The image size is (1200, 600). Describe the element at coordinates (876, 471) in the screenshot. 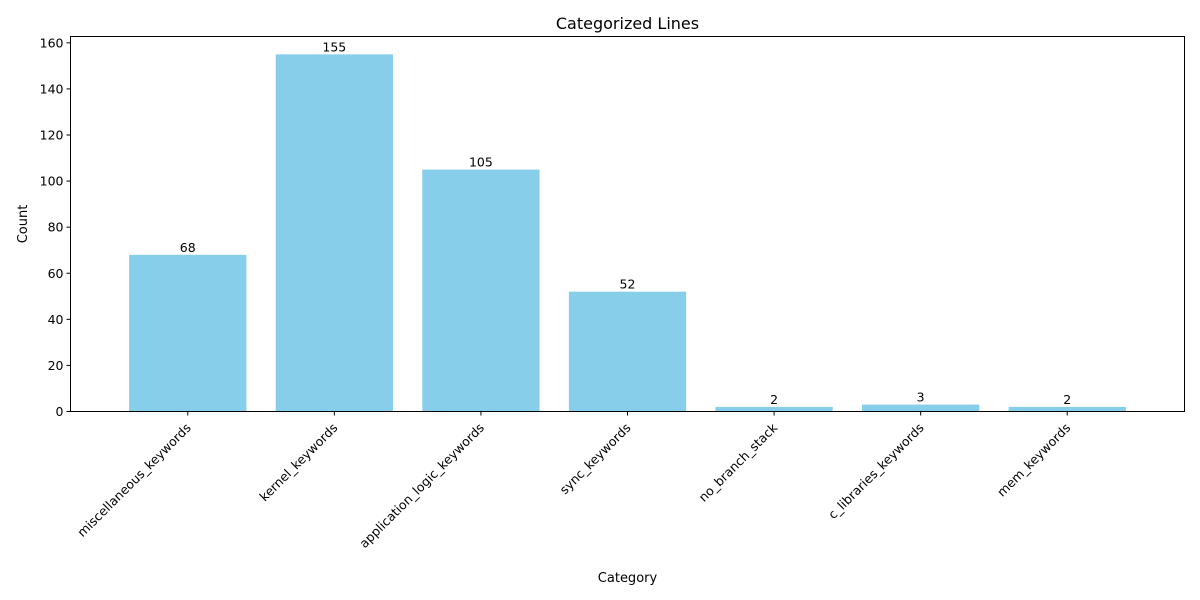

I see `x-tick-label-c_libraries_keywords: c_libraries_keywords` at that location.